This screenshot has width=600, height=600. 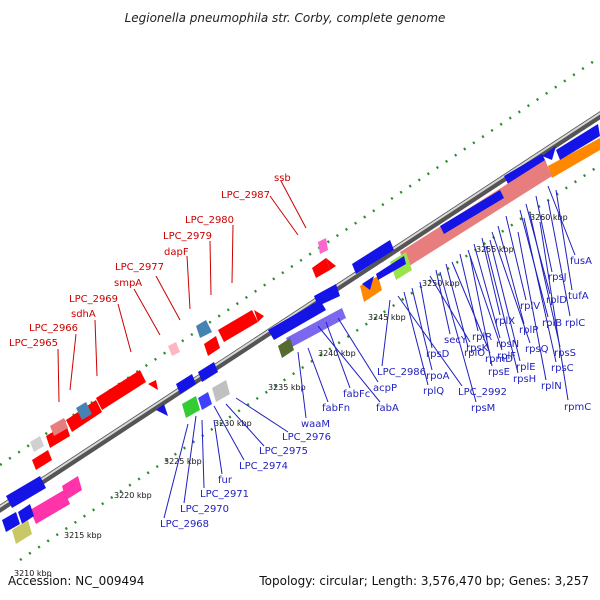 What do you see at coordinates (483, 408) in the screenshot?
I see `gene-label: rpsM` at bounding box center [483, 408].